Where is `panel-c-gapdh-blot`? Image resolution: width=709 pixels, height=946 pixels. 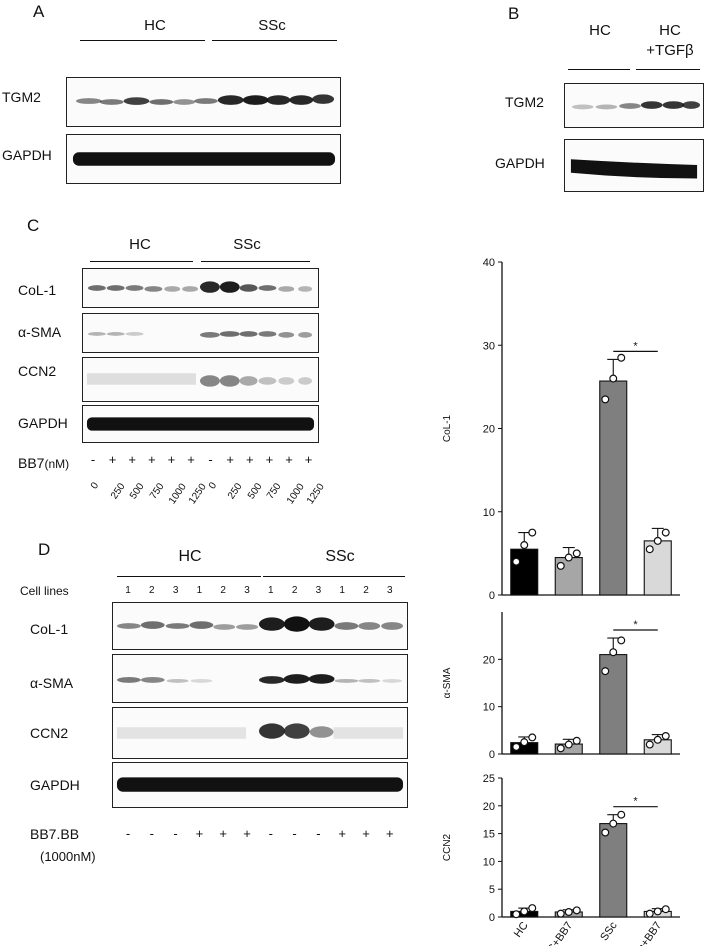
panel-c-gapdh-blot is located at coordinates (200, 424).